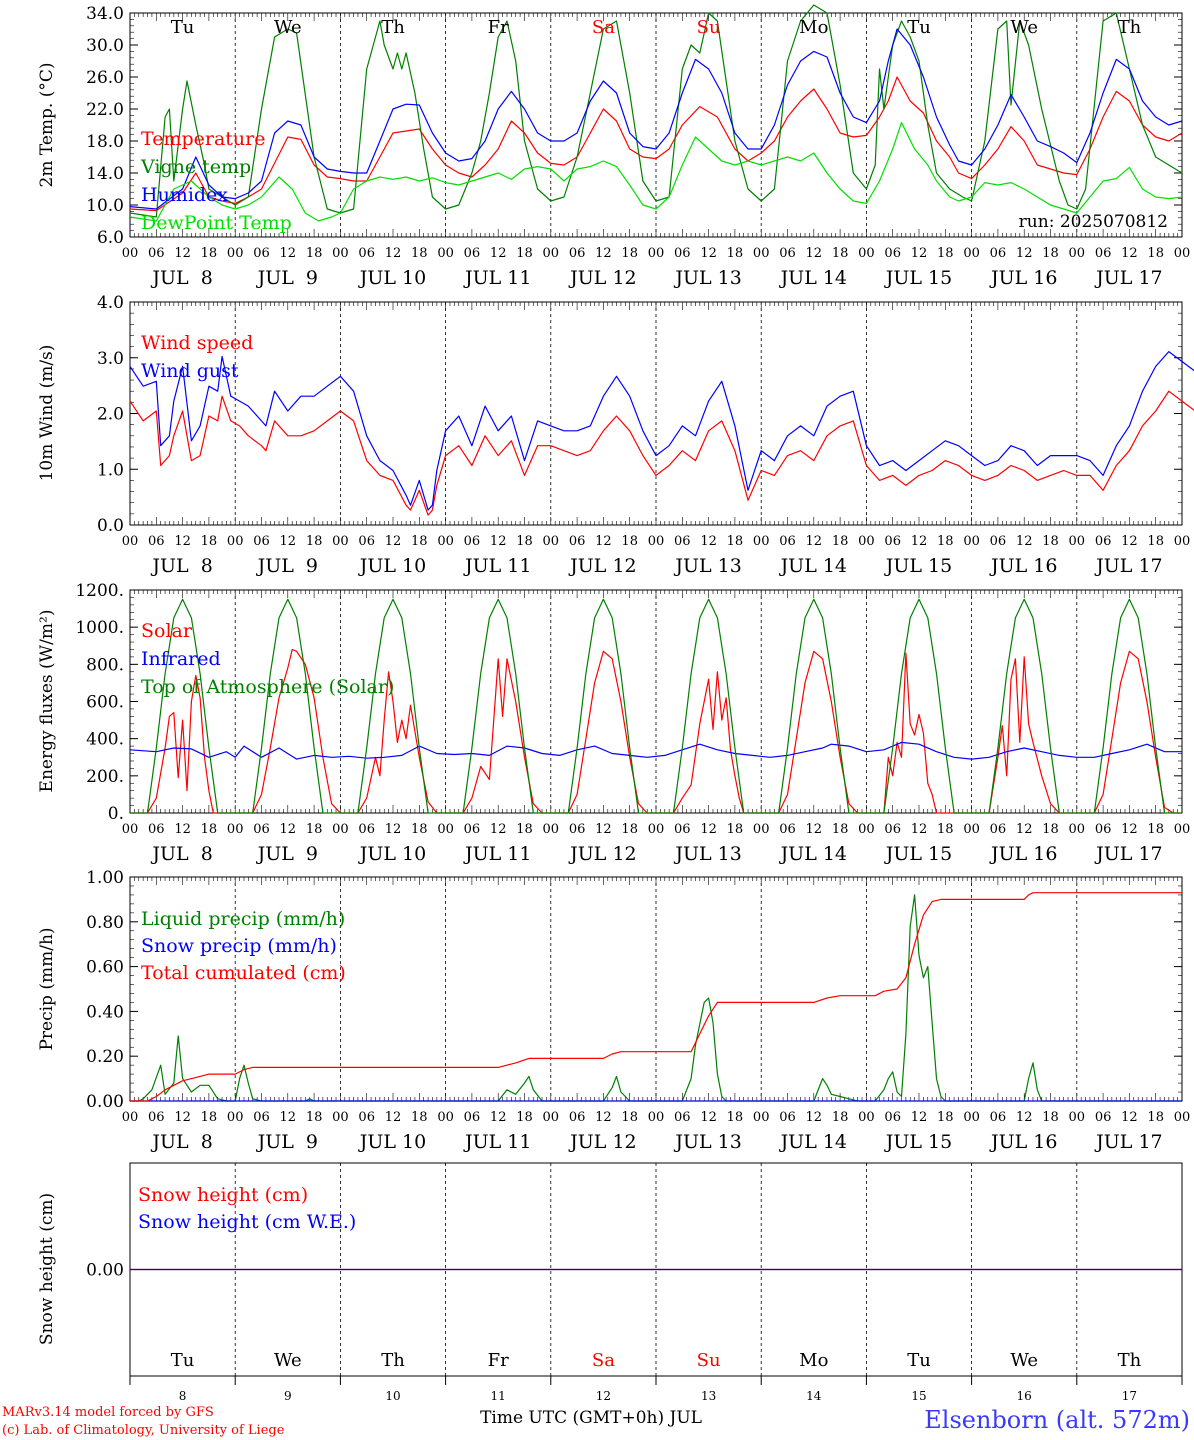 This screenshot has height=1440, width=1194. Describe the element at coordinates (105, 923) in the screenshot. I see `y-tick-label: 0.80` at that location.